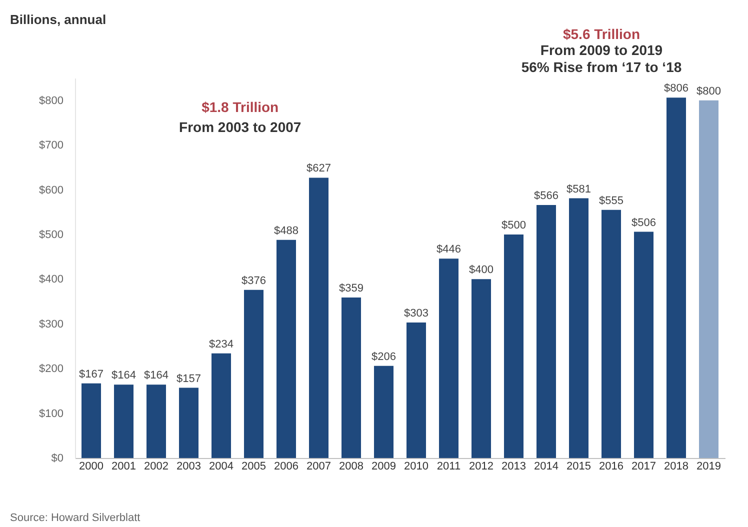 This screenshot has height=527, width=748. Describe the element at coordinates (286, 466) in the screenshot. I see `x-tick-label: 2006` at that location.